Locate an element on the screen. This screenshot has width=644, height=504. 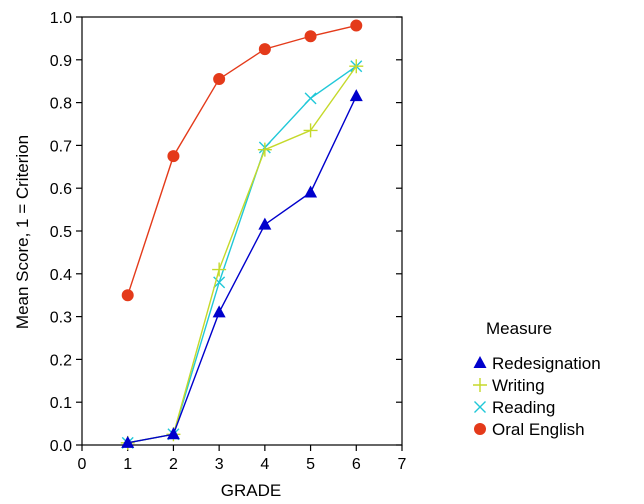
legend-item-redesignation: Redesignation is located at coordinates (537, 363).